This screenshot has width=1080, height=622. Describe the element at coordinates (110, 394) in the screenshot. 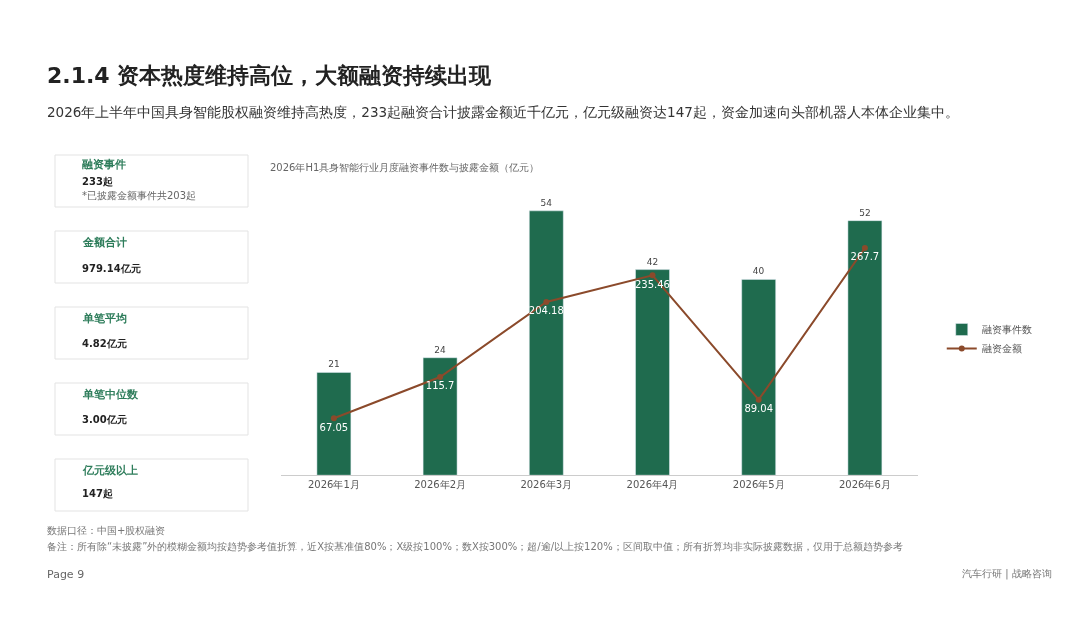

I see `text: 单笔中位数` at that location.